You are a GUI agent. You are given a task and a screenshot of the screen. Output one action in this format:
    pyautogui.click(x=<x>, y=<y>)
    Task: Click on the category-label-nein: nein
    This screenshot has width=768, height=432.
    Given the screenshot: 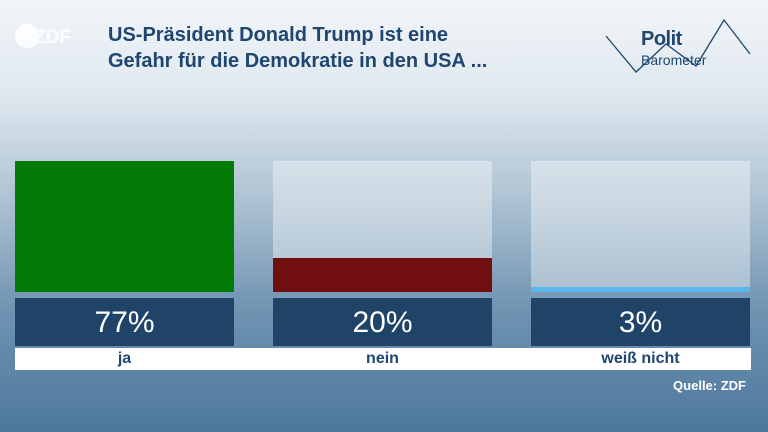 What is the action you would take?
    pyautogui.click(x=382, y=358)
    